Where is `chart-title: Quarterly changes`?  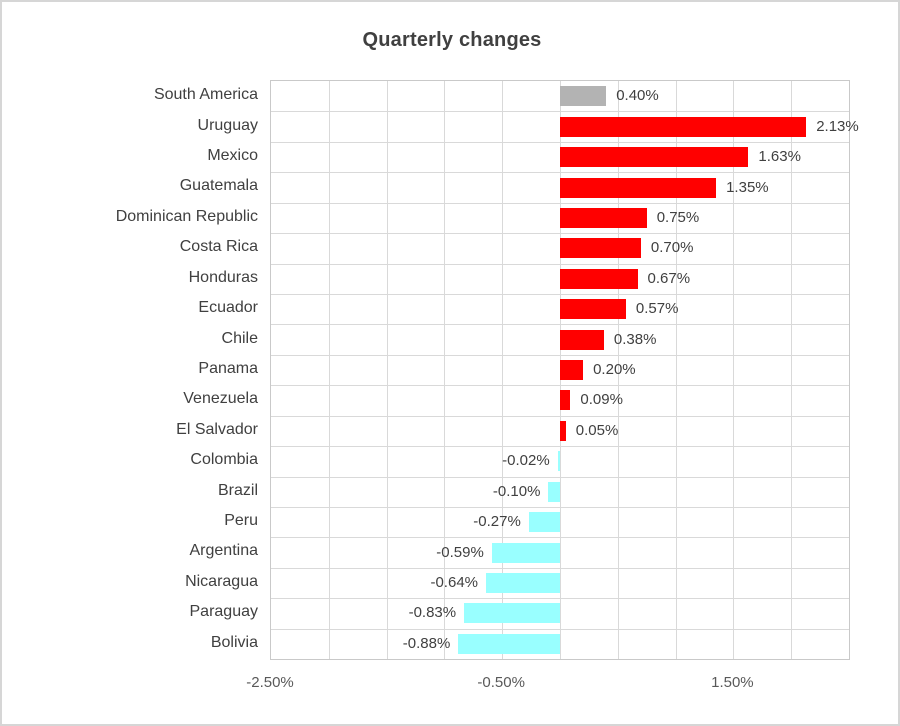 chart-title: Quarterly changes is located at coordinates (452, 40).